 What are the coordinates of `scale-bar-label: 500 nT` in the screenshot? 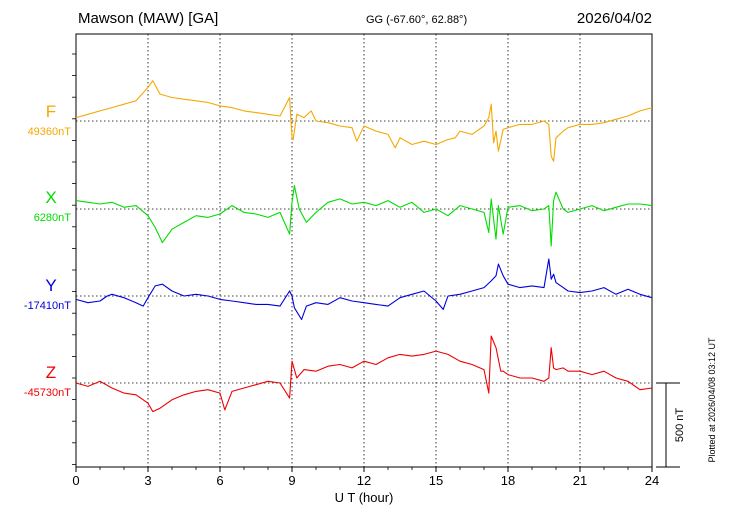 It's located at (680, 425).